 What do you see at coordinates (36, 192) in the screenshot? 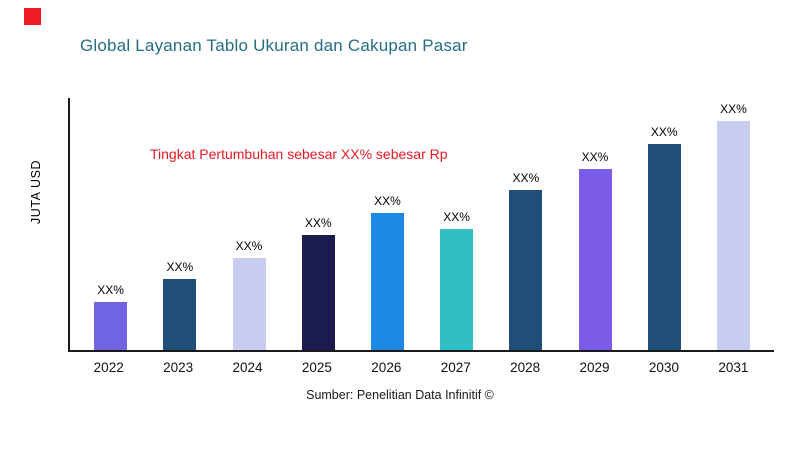
I see `y-axis-title: JUTA USD` at bounding box center [36, 192].